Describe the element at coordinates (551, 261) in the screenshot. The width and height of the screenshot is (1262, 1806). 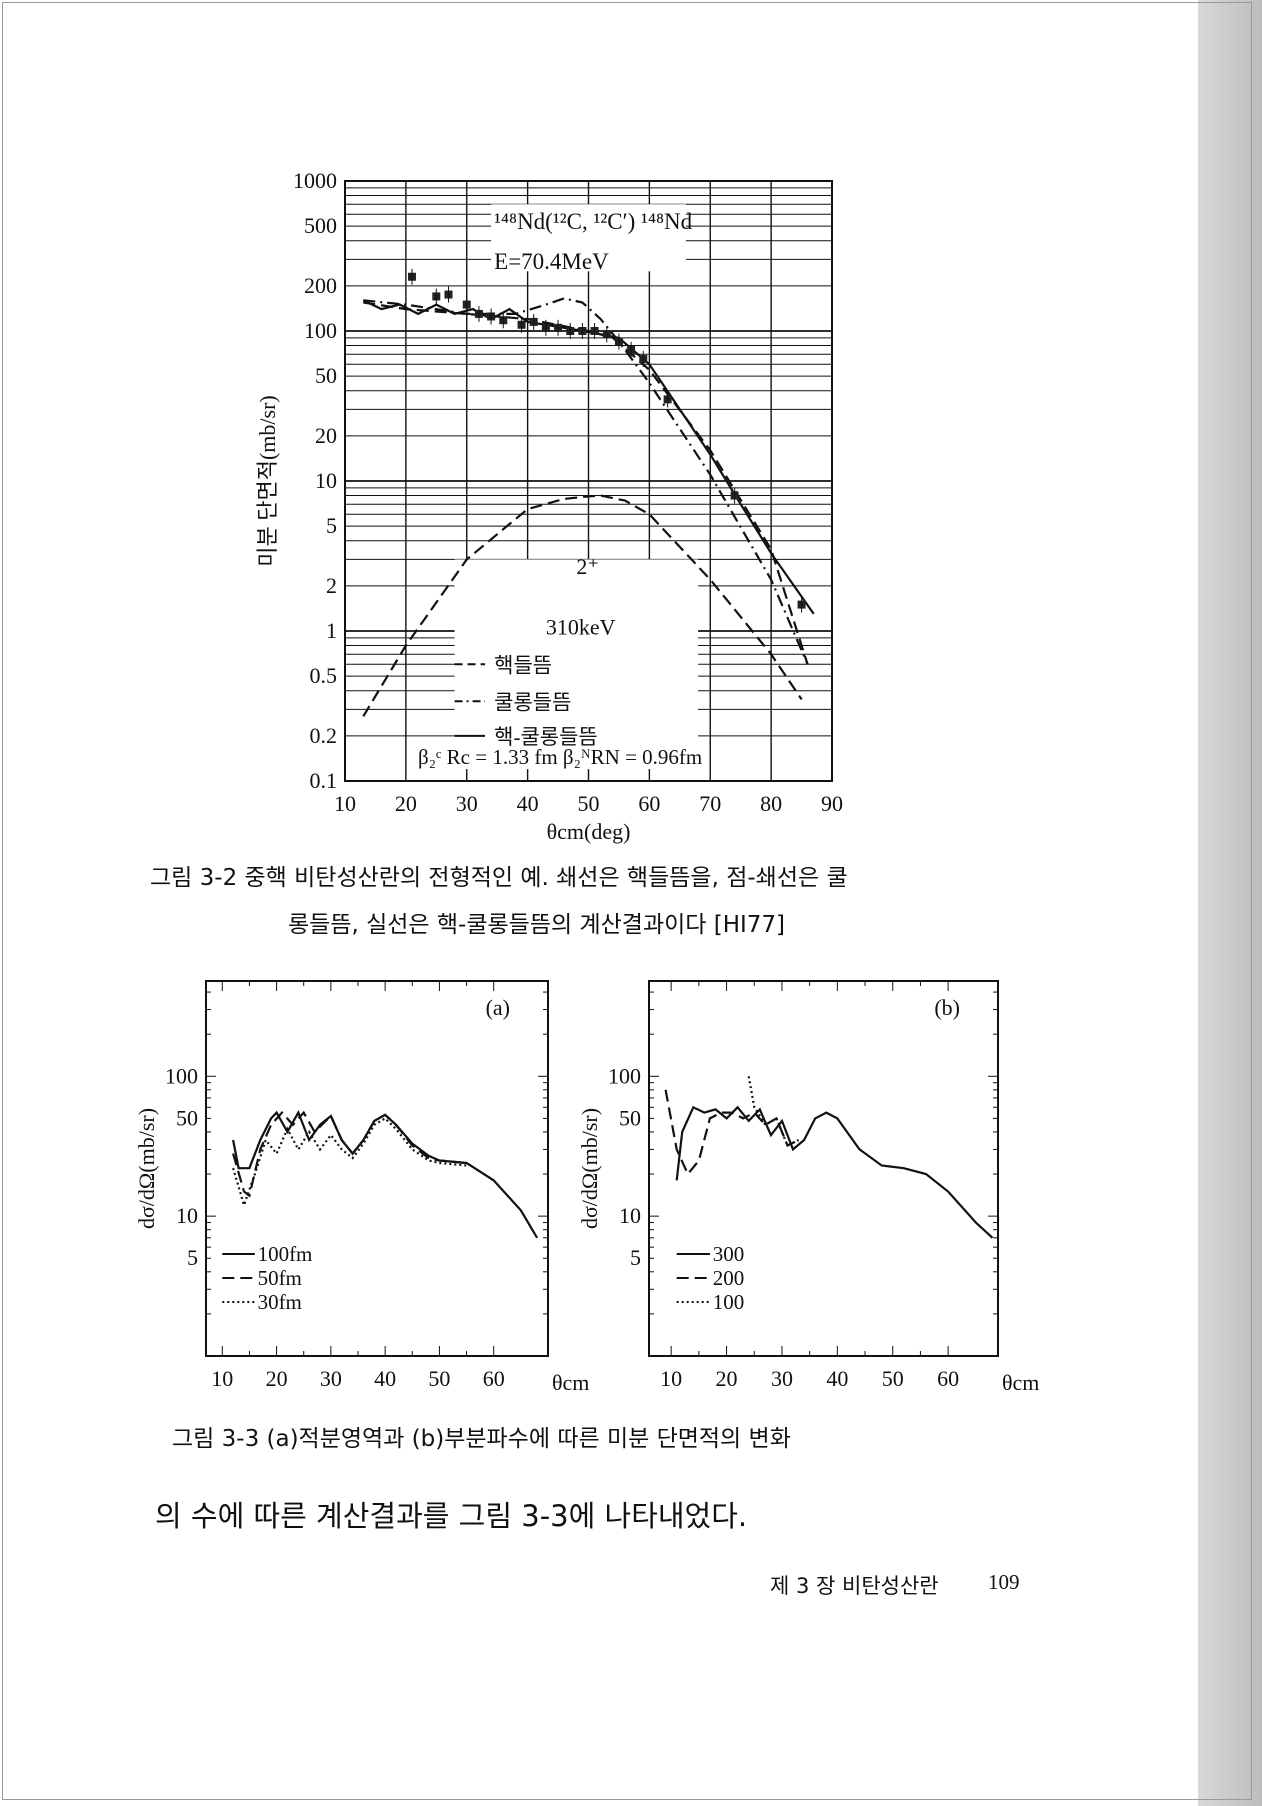
I see `chart-subtitle: E=70.4MeV` at that location.